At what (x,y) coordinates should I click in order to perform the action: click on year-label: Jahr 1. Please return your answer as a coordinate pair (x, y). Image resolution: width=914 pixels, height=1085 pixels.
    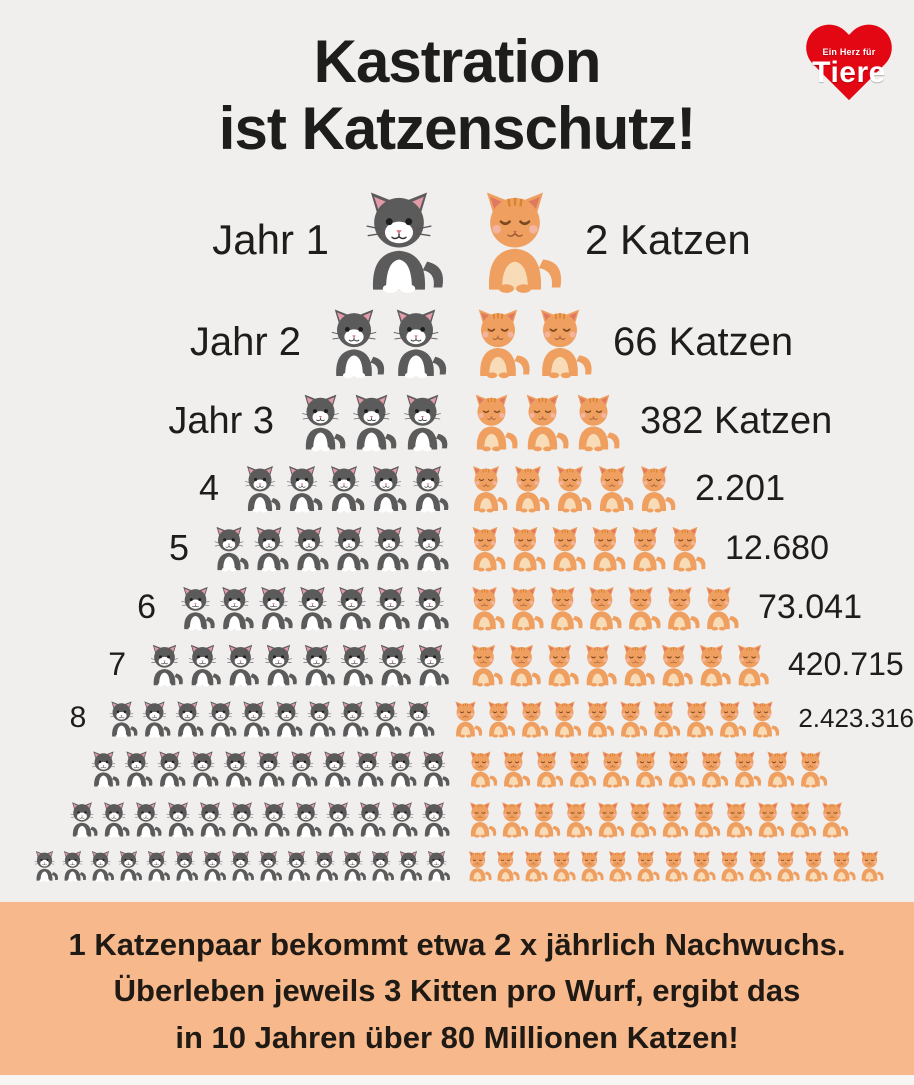
    Looking at the image, I should click on (270, 239).